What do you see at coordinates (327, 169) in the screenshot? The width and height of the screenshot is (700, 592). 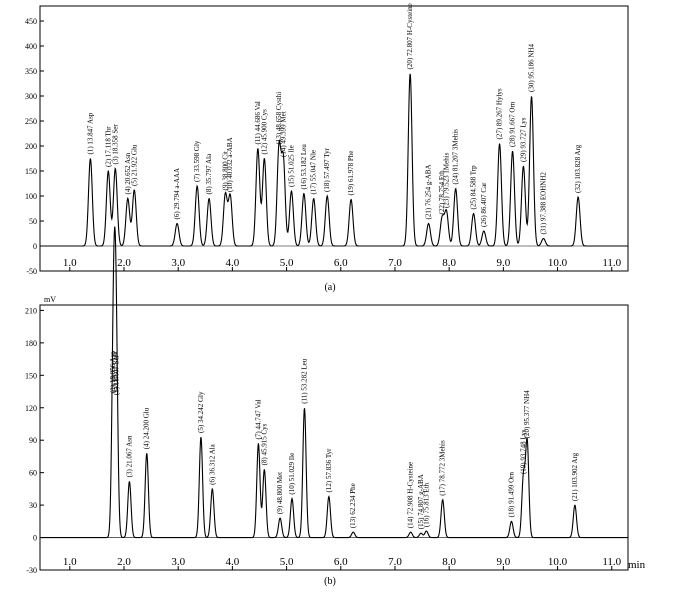 I see `peak-label: (18) 57.497 Tyr` at bounding box center [327, 169].